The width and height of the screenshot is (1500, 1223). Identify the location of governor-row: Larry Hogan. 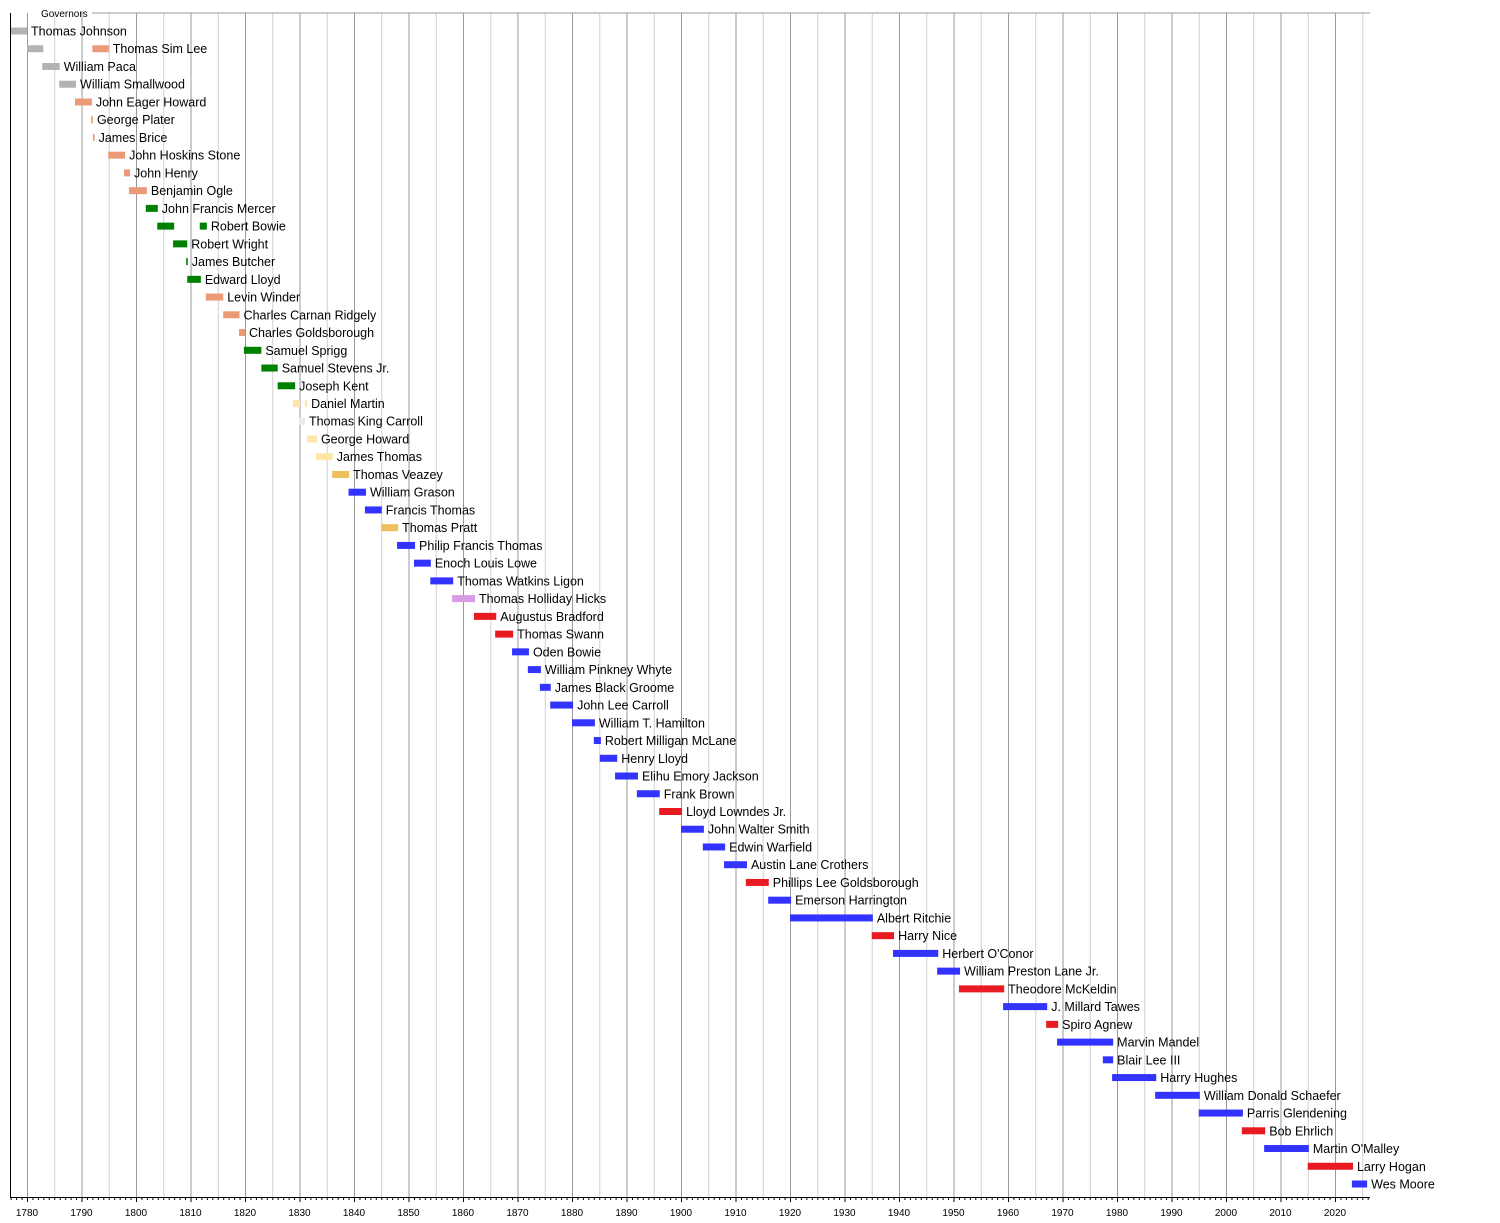
(1366, 1167).